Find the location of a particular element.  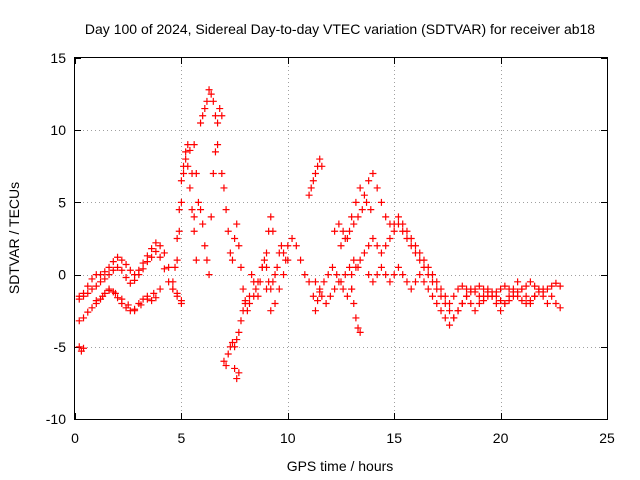

series-track-r is located at coordinates (362, 206).